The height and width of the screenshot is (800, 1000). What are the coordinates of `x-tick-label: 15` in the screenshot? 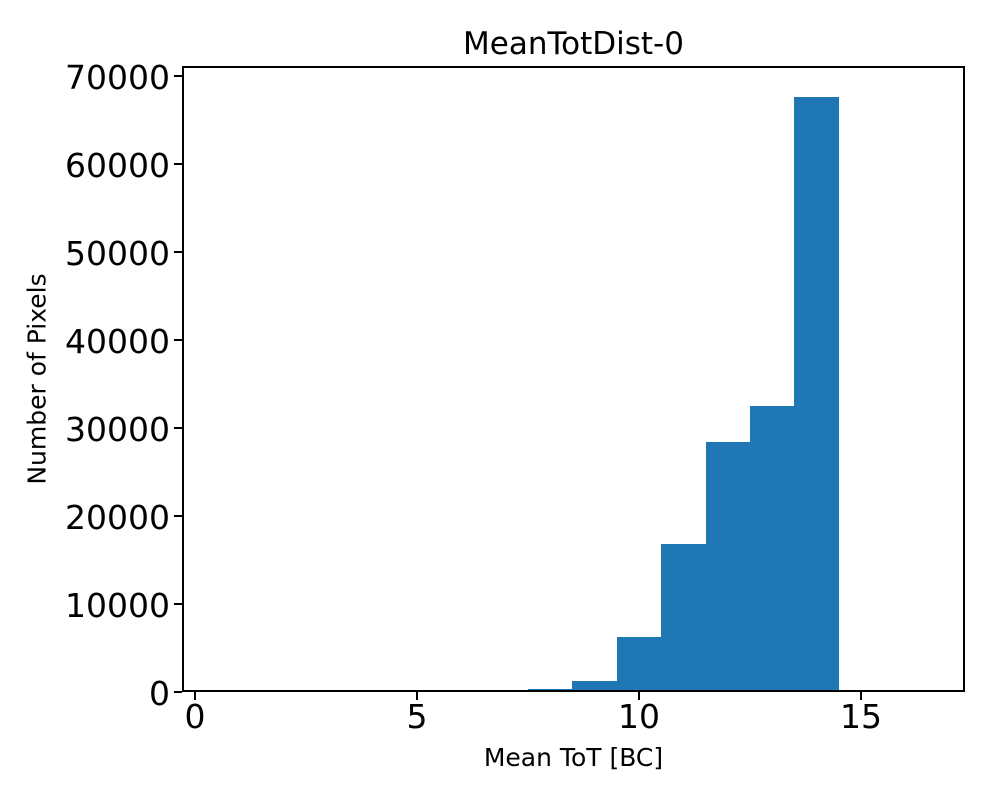 It's located at (861, 716).